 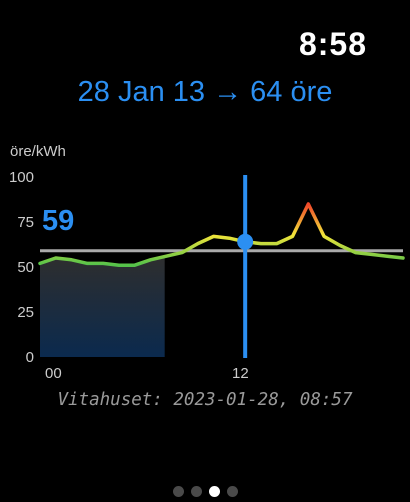 I want to click on selected-price-headline: 28 Jan 13 → 64 öre, so click(x=205, y=92).